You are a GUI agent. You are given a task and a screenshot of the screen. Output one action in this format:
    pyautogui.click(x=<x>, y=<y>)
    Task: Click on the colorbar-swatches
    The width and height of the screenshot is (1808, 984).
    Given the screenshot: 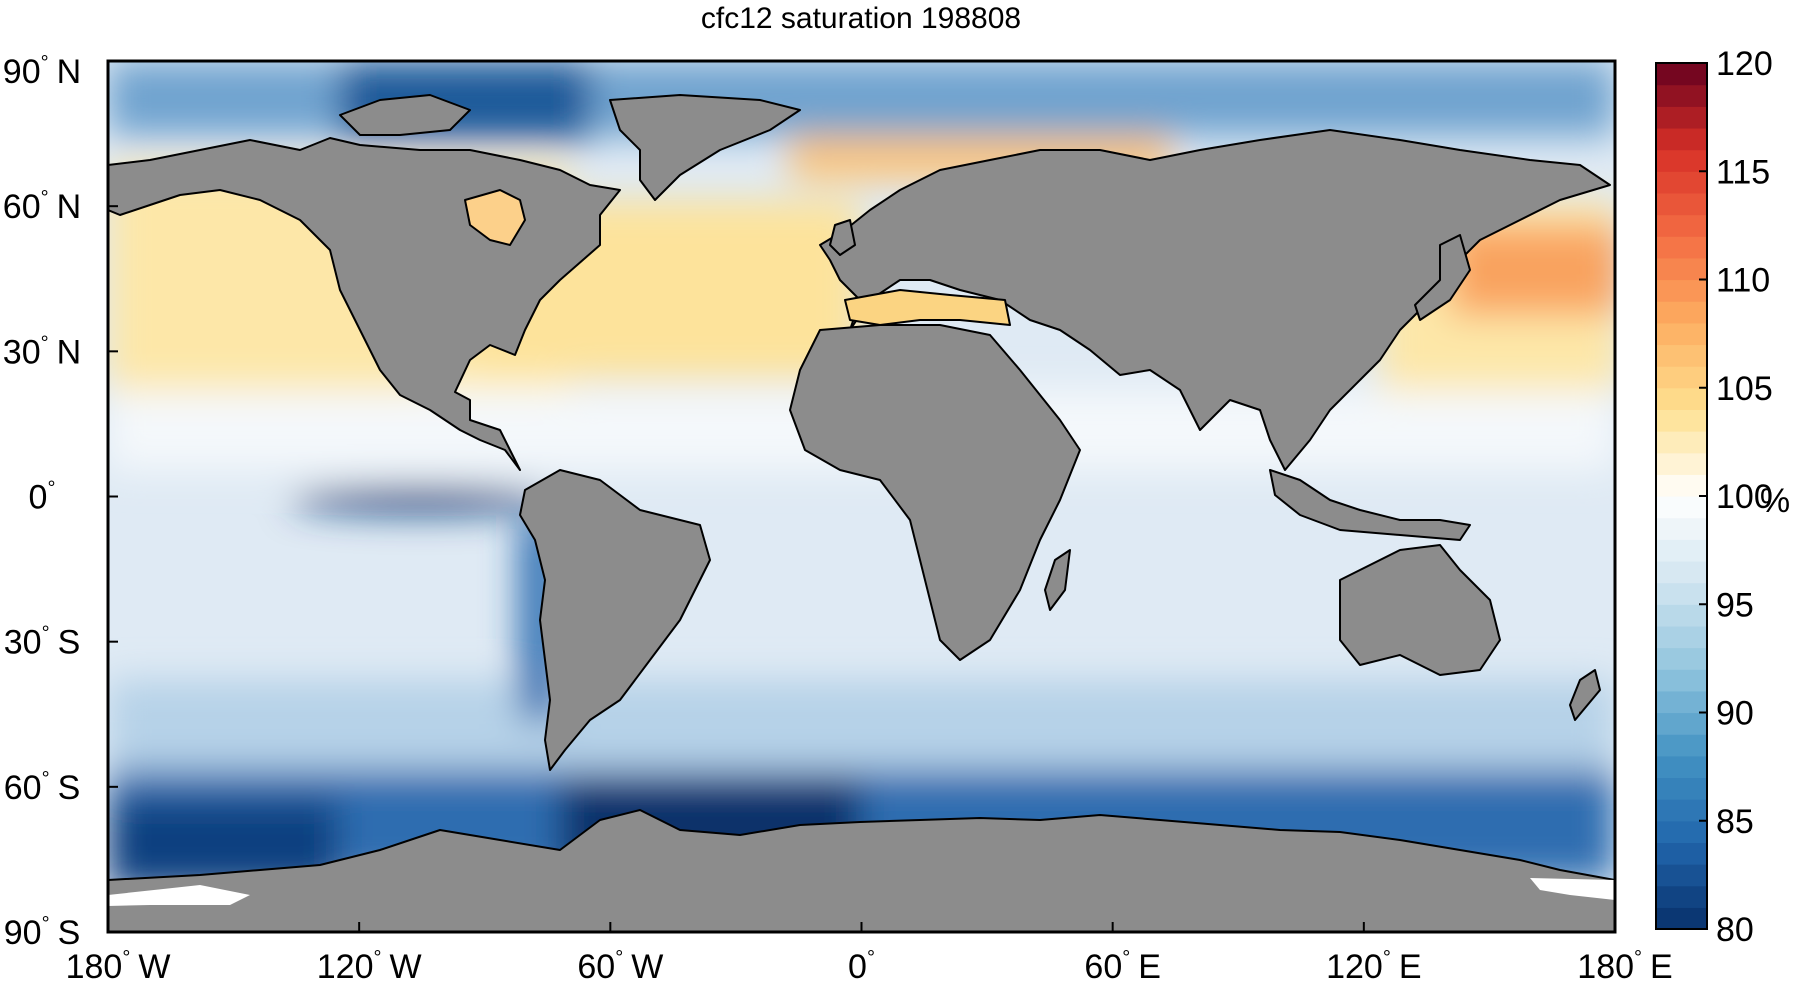 What is the action you would take?
    pyautogui.click(x=1681, y=496)
    